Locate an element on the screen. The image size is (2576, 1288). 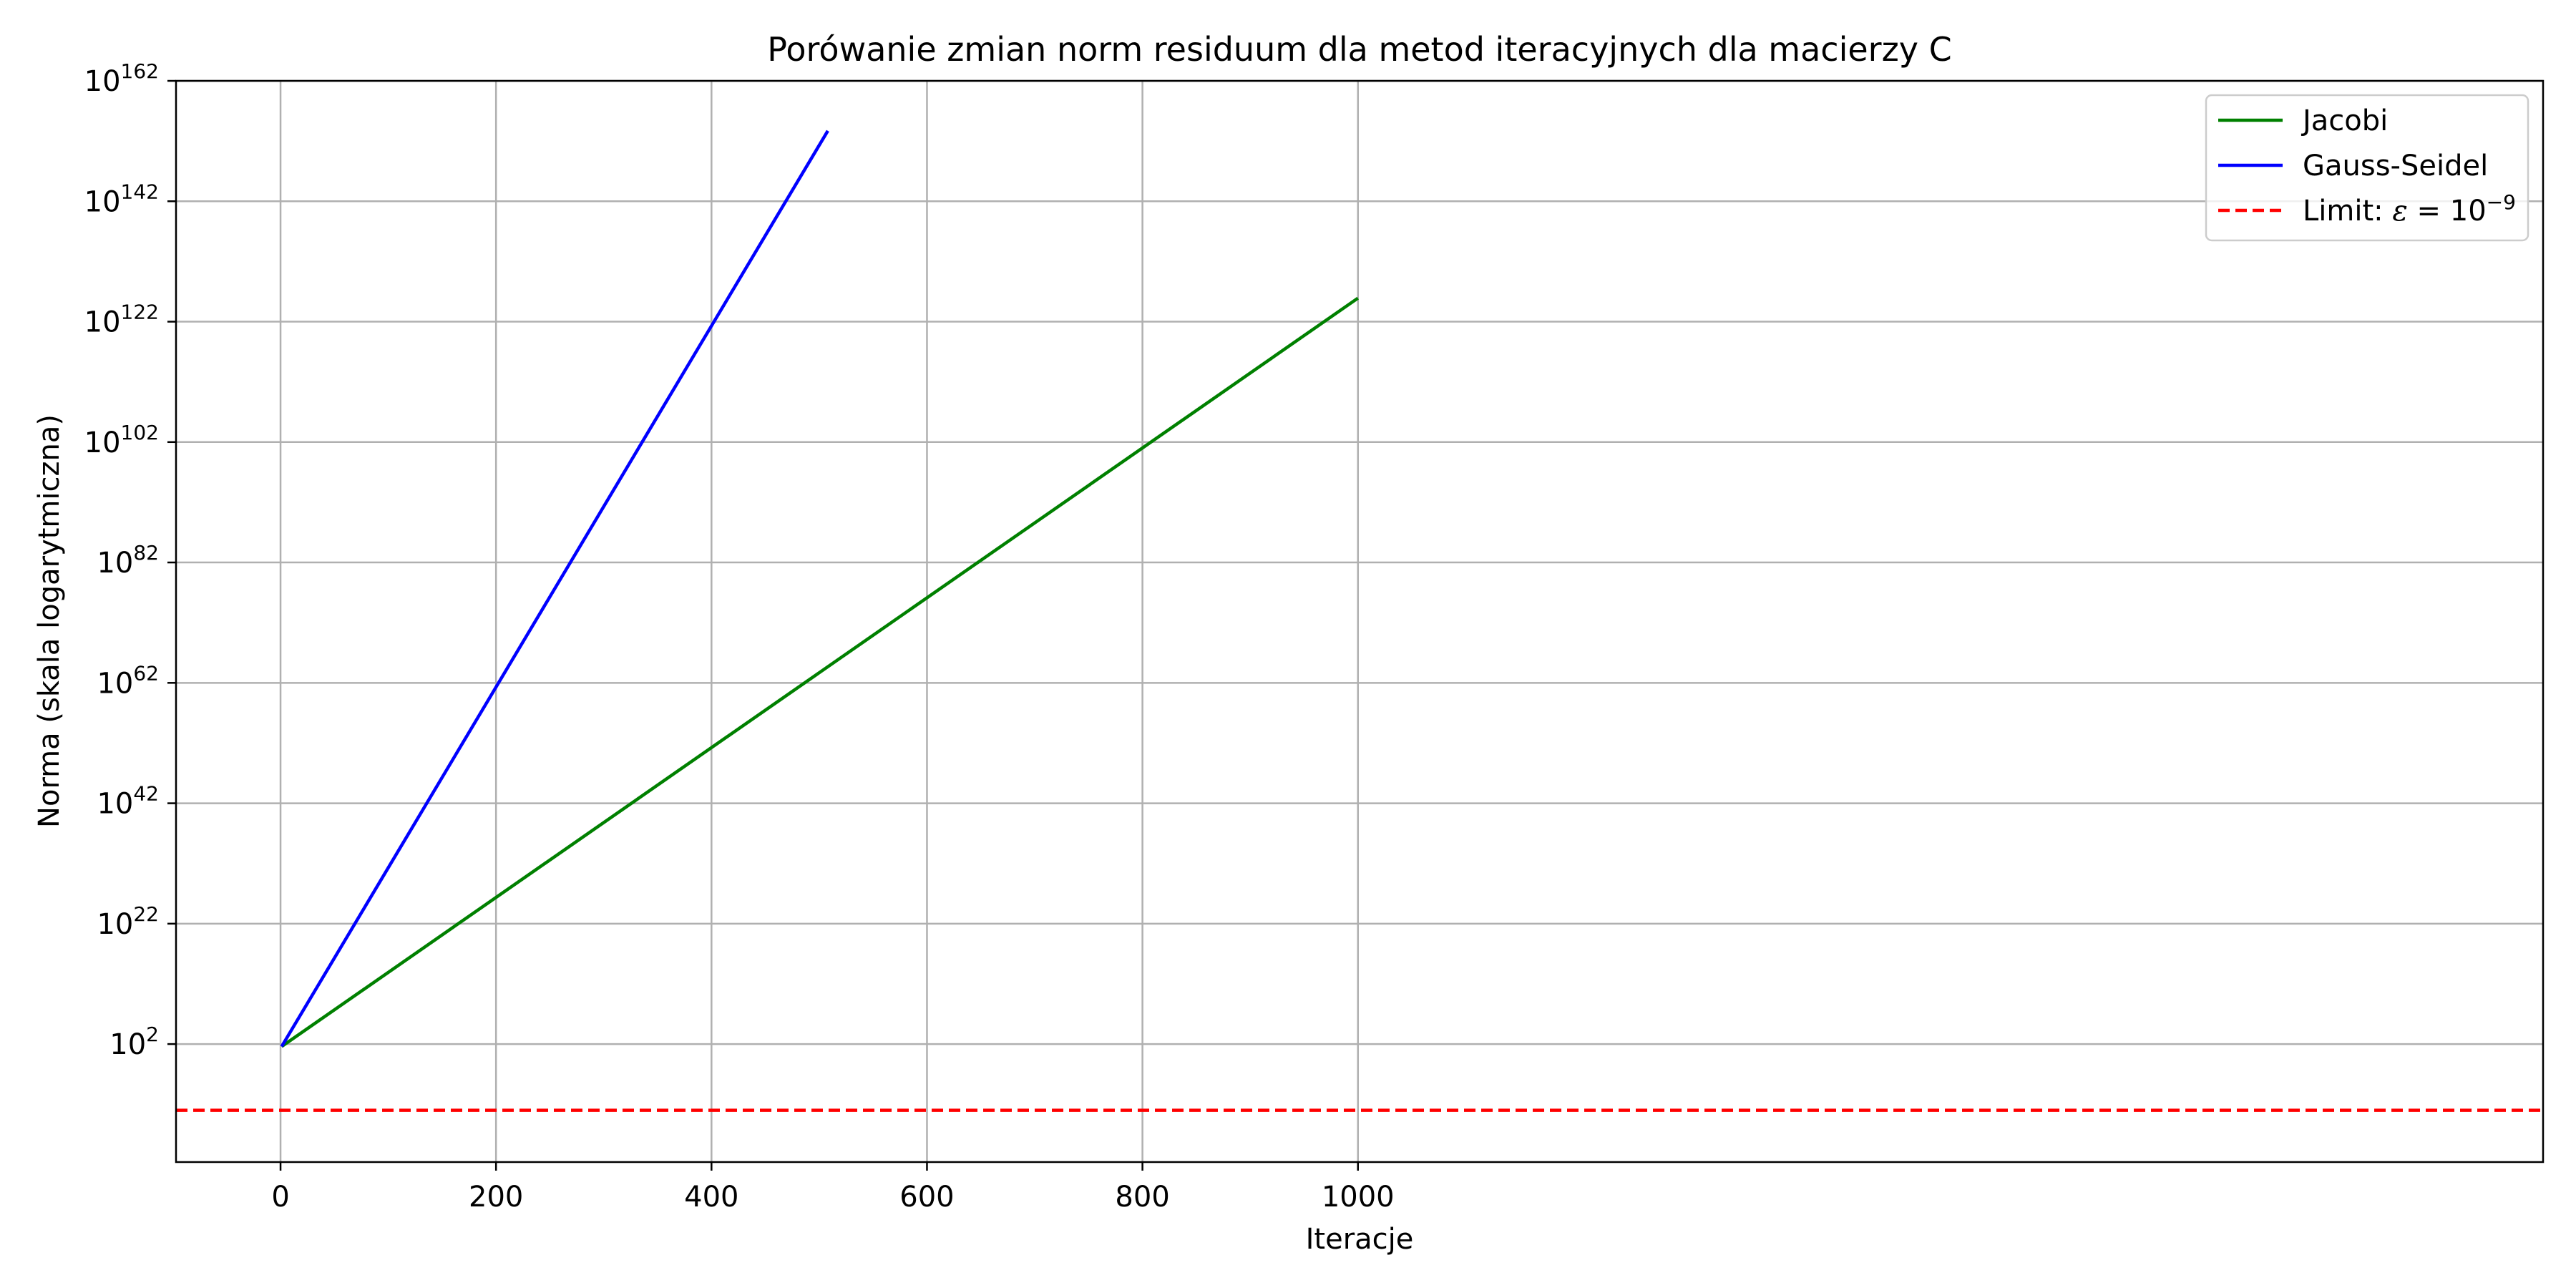
y-tick-label: 10122 is located at coordinates (122, 320).